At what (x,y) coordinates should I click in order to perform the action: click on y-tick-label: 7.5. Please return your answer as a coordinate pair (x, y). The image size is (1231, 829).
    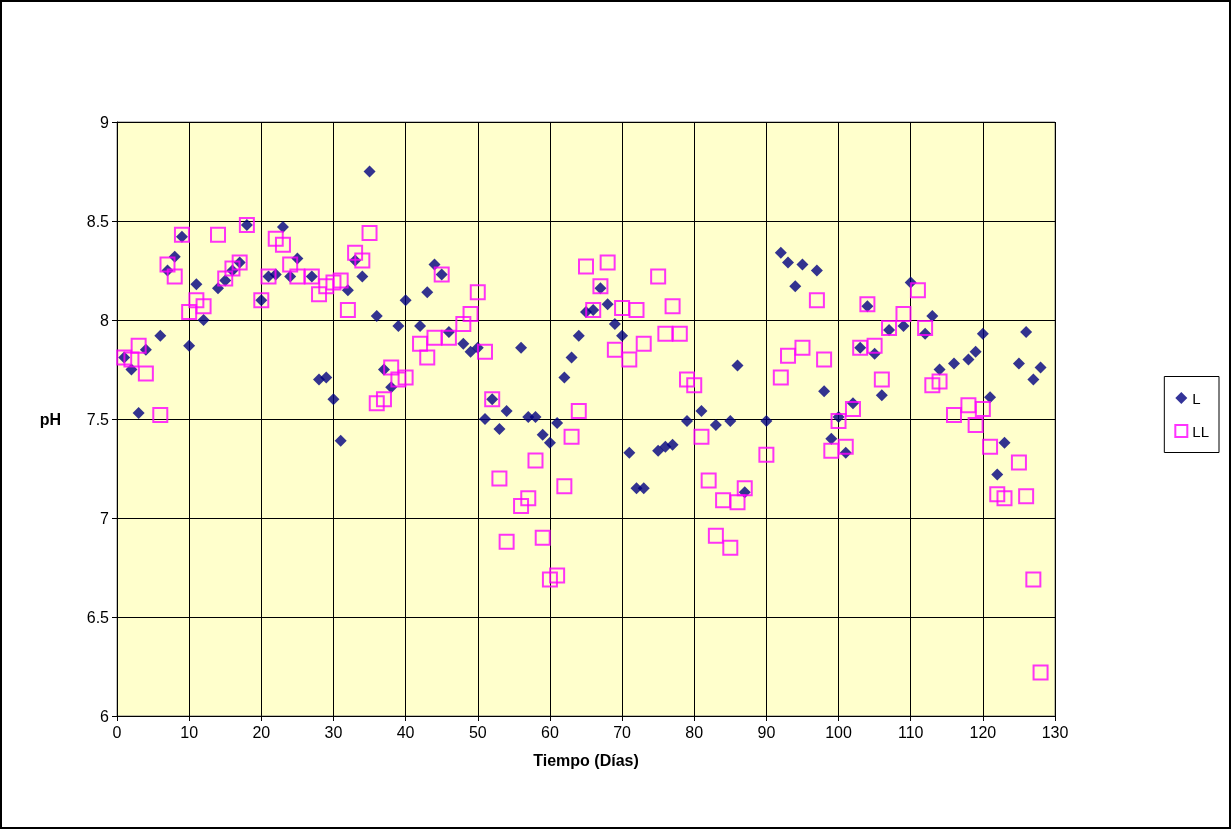
    Looking at the image, I should click on (98, 419).